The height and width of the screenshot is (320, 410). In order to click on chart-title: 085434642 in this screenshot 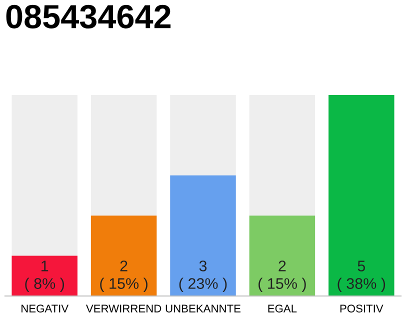, I will do `click(88, 16)`.